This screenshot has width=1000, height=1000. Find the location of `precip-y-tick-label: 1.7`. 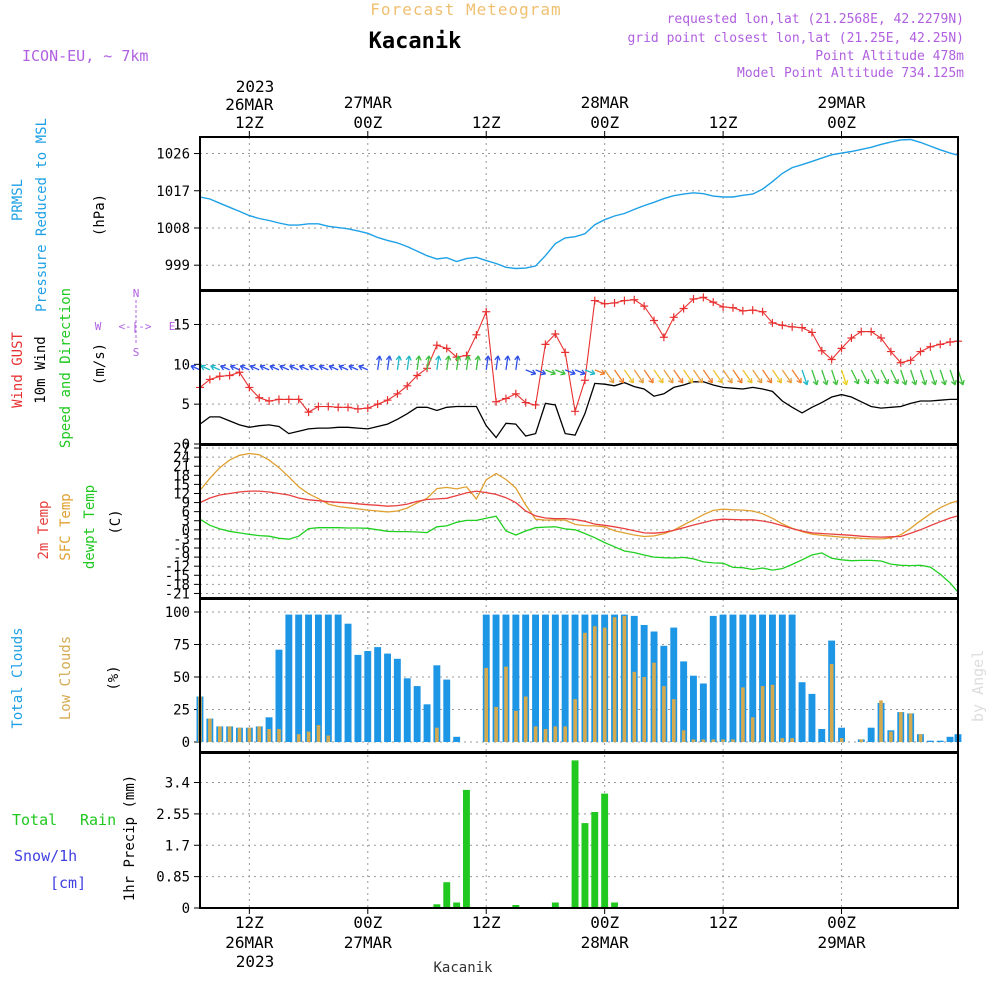

precip-y-tick-label: 1.7 is located at coordinates (177, 846).